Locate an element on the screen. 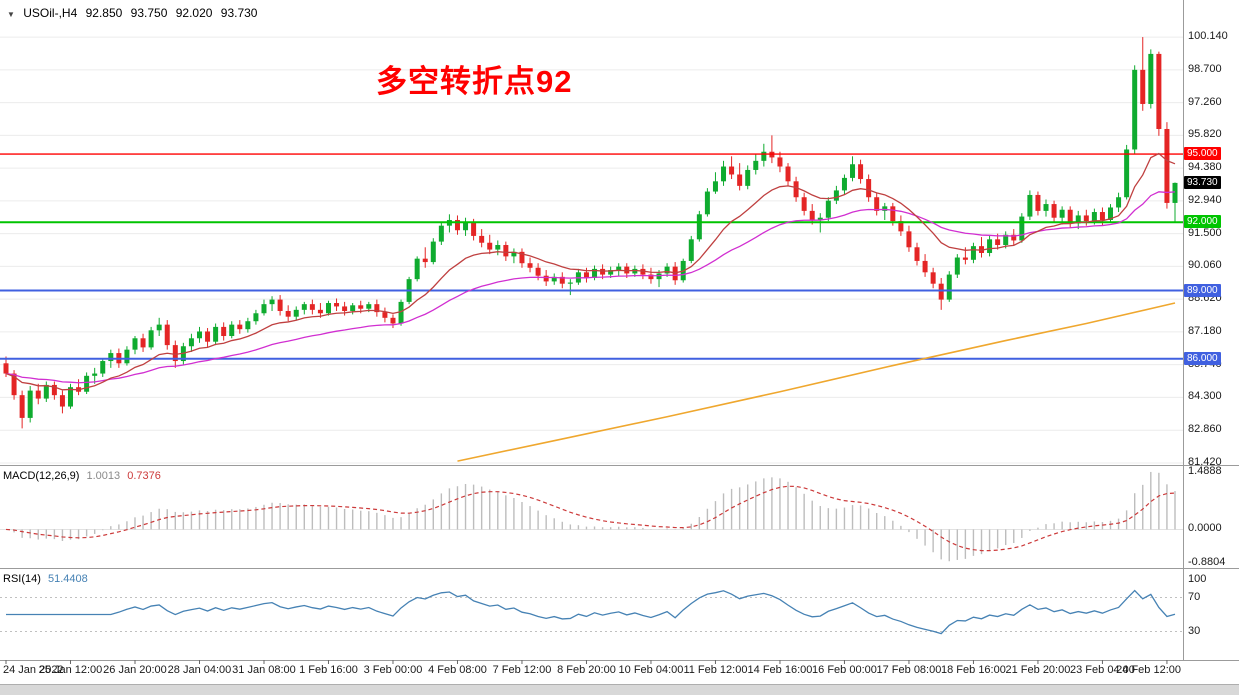  time-axis-label: 31 Jan 08:00 is located at coordinates (264, 670).